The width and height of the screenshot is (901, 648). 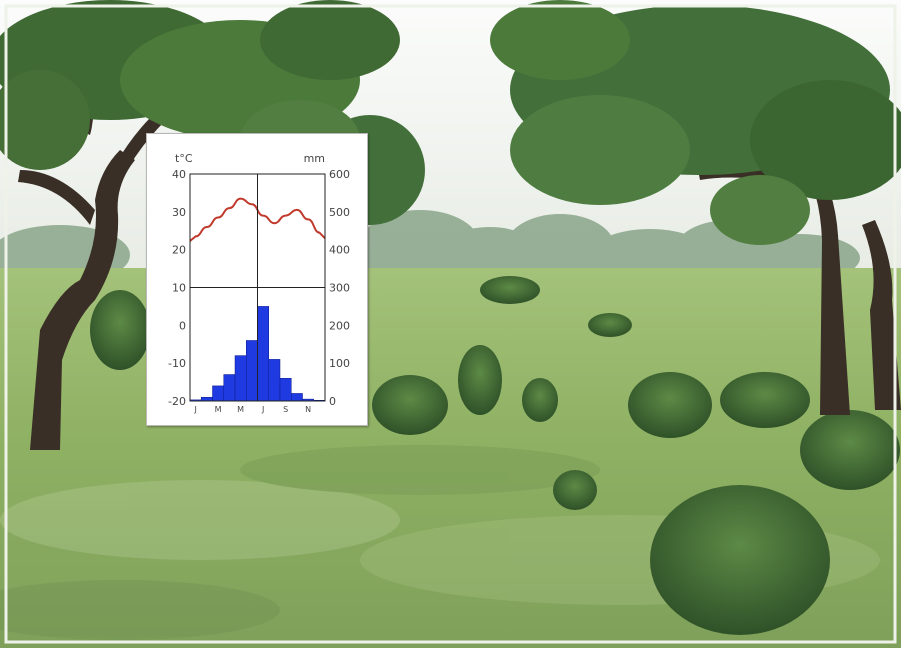 I want to click on right-tick-label: 300, so click(x=339, y=288).